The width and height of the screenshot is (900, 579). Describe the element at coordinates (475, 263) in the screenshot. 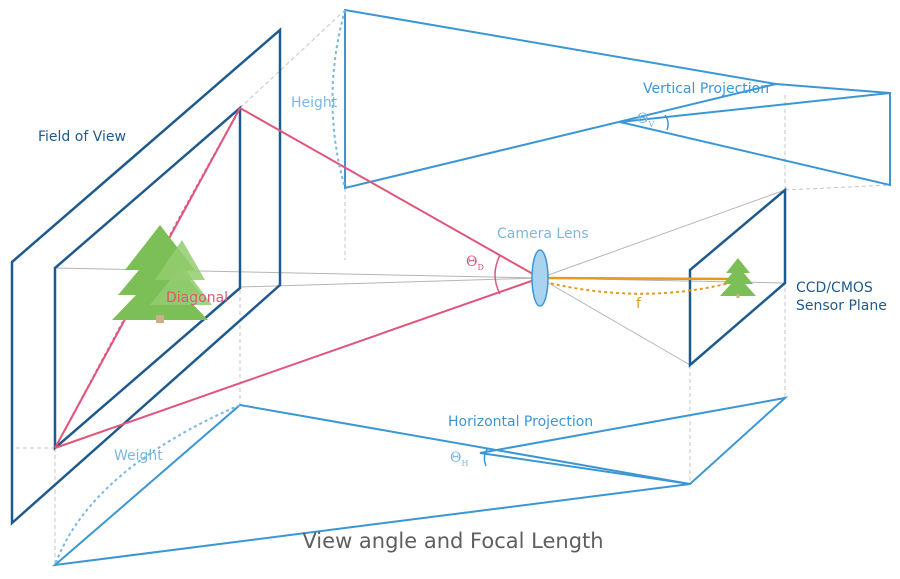

I see `theta-d-label: ΘD` at that location.